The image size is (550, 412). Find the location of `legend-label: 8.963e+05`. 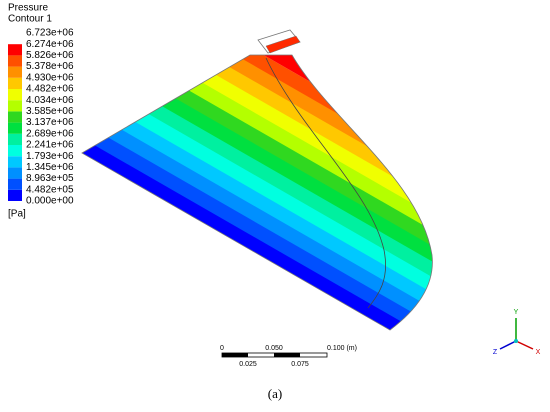

legend-label: 8.963e+05 is located at coordinates (50, 178).